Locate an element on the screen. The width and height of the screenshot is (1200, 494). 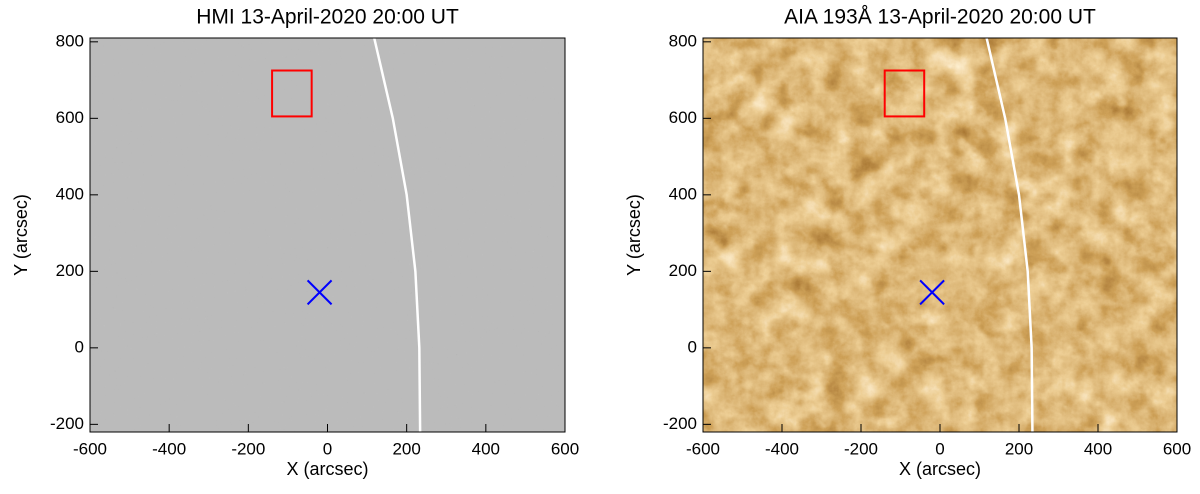
chart-title: HMI 13-April-2020 20:00 UT is located at coordinates (327, 17).